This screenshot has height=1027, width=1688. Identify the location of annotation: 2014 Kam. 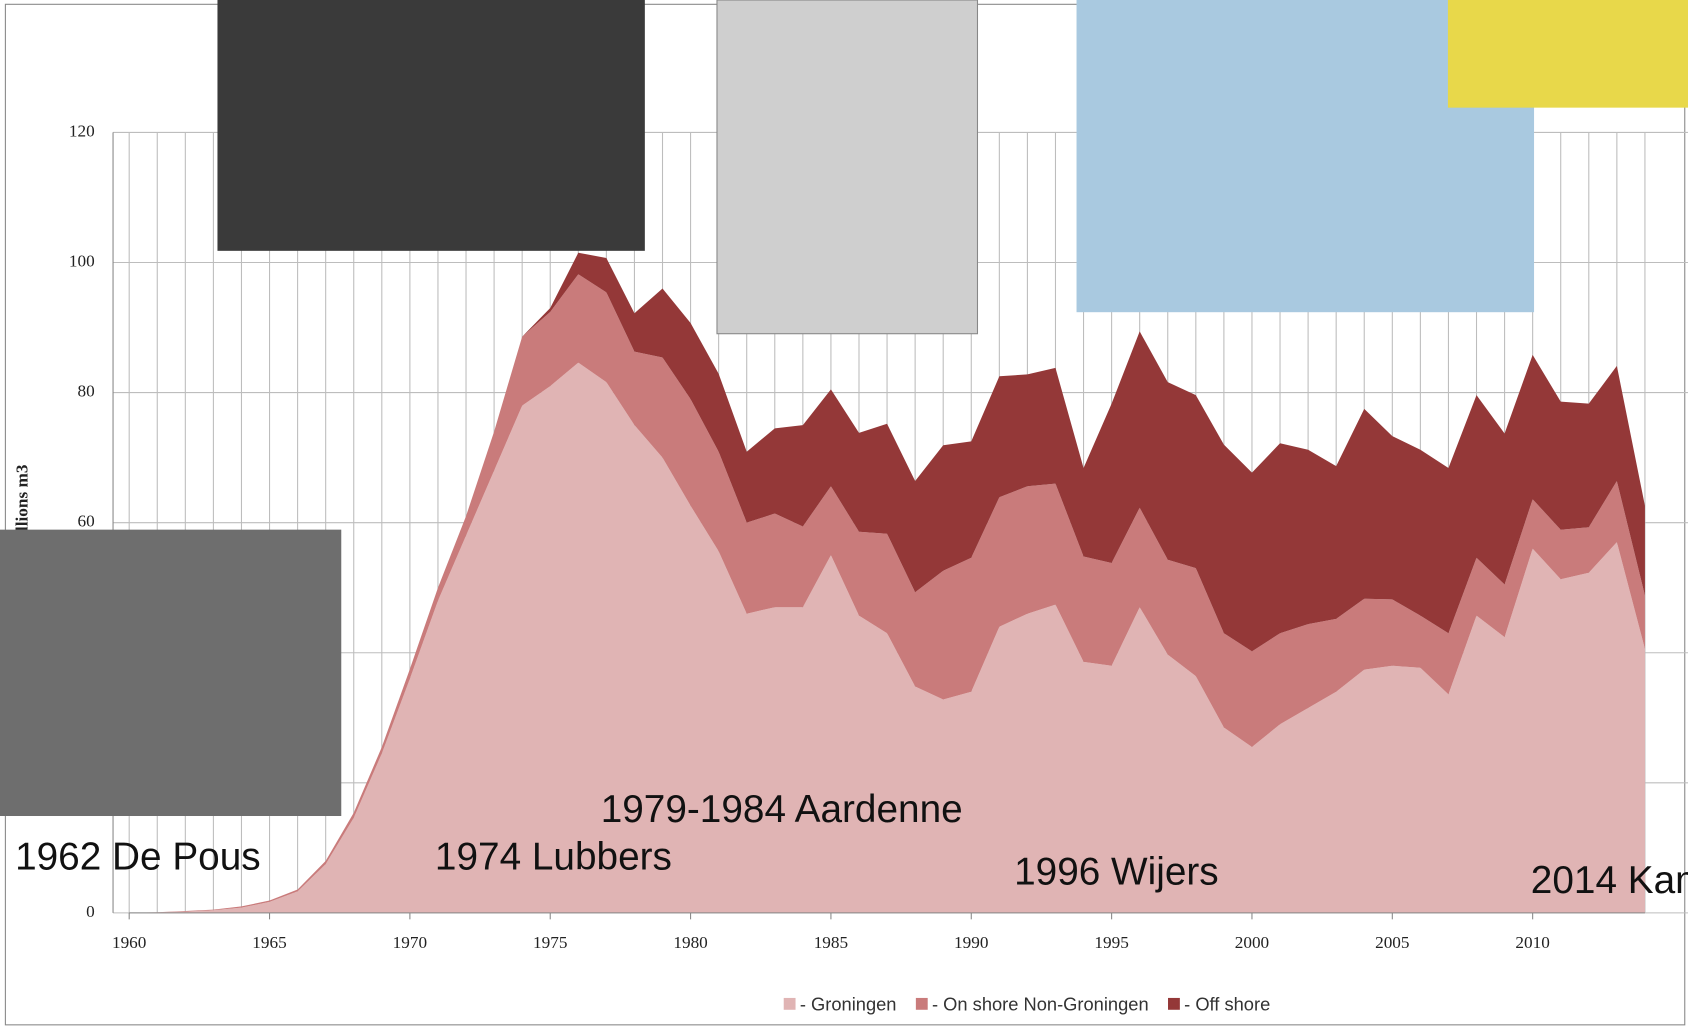
(1609, 880).